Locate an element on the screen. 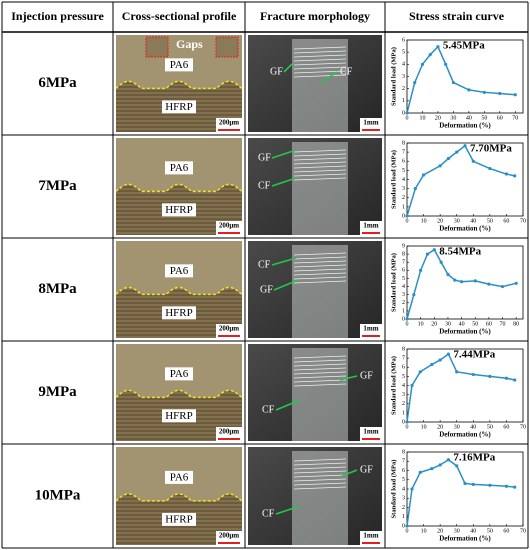 The width and height of the screenshot is (530, 550). pressure-label: 9MPa is located at coordinates (57, 392).